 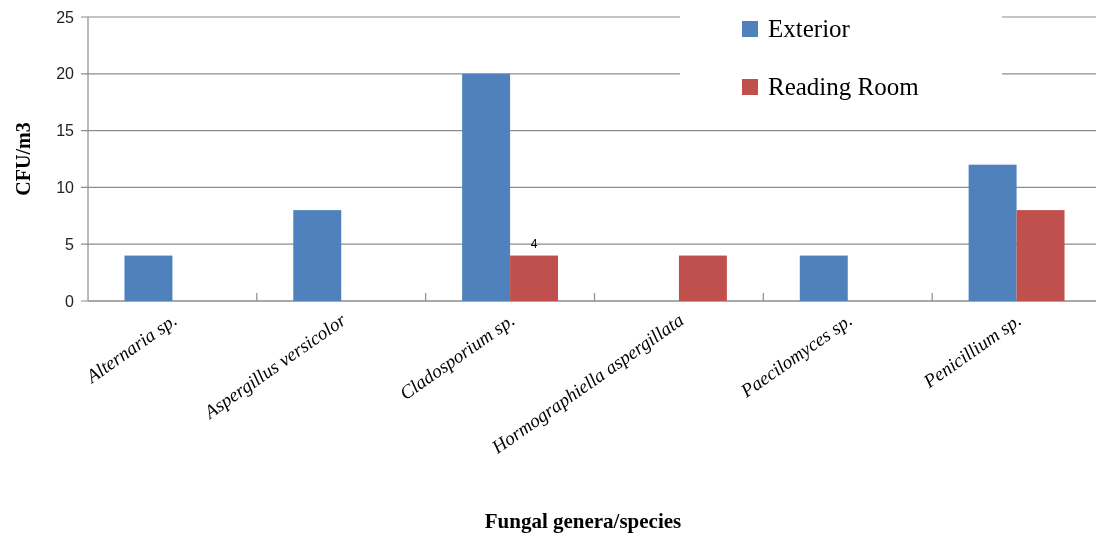 What do you see at coordinates (65, 17) in the screenshot?
I see `y-tick-label: 25` at bounding box center [65, 17].